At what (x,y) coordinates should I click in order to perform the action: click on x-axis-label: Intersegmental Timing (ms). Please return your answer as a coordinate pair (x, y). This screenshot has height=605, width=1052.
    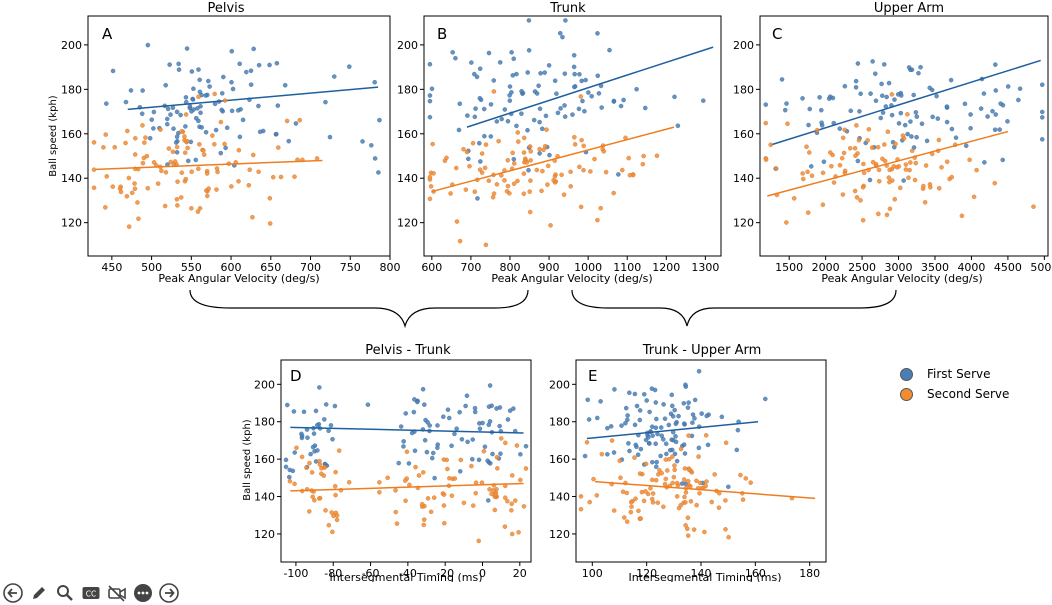
    Looking at the image, I should click on (405, 576).